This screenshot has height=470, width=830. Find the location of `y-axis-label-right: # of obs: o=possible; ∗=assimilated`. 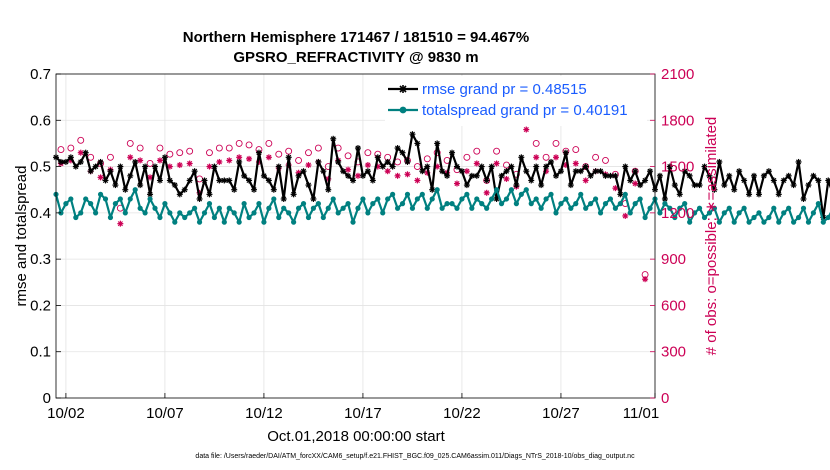

y-axis-label-right: # of obs: o=possible; ∗=assimilated is located at coordinates (711, 236).